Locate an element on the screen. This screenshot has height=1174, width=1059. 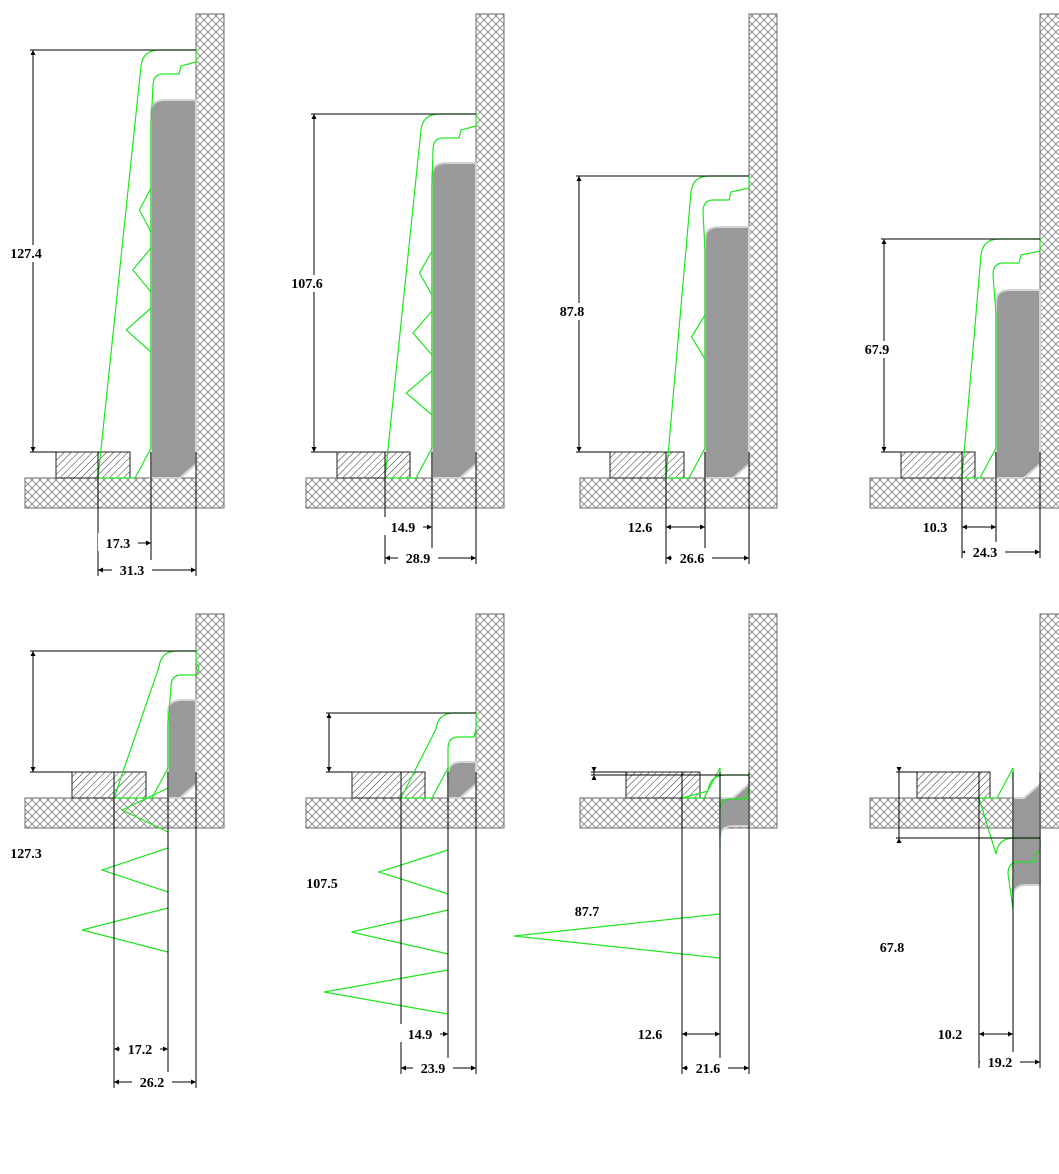
height-label: 67.9 is located at coordinates (877, 350).